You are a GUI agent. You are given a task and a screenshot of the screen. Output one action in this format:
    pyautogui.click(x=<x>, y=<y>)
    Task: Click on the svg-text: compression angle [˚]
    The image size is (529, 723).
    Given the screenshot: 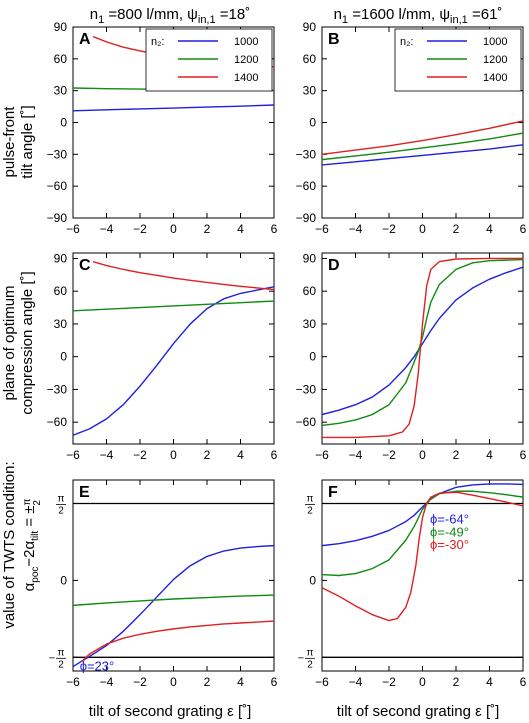 What is the action you would take?
    pyautogui.click(x=27, y=342)
    